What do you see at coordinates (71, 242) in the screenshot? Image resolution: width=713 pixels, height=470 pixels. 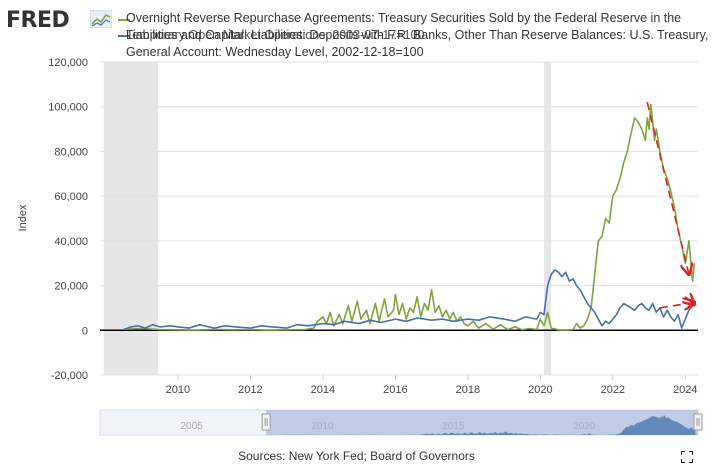 I see `y-tick-label: 40,000` at bounding box center [71, 242].